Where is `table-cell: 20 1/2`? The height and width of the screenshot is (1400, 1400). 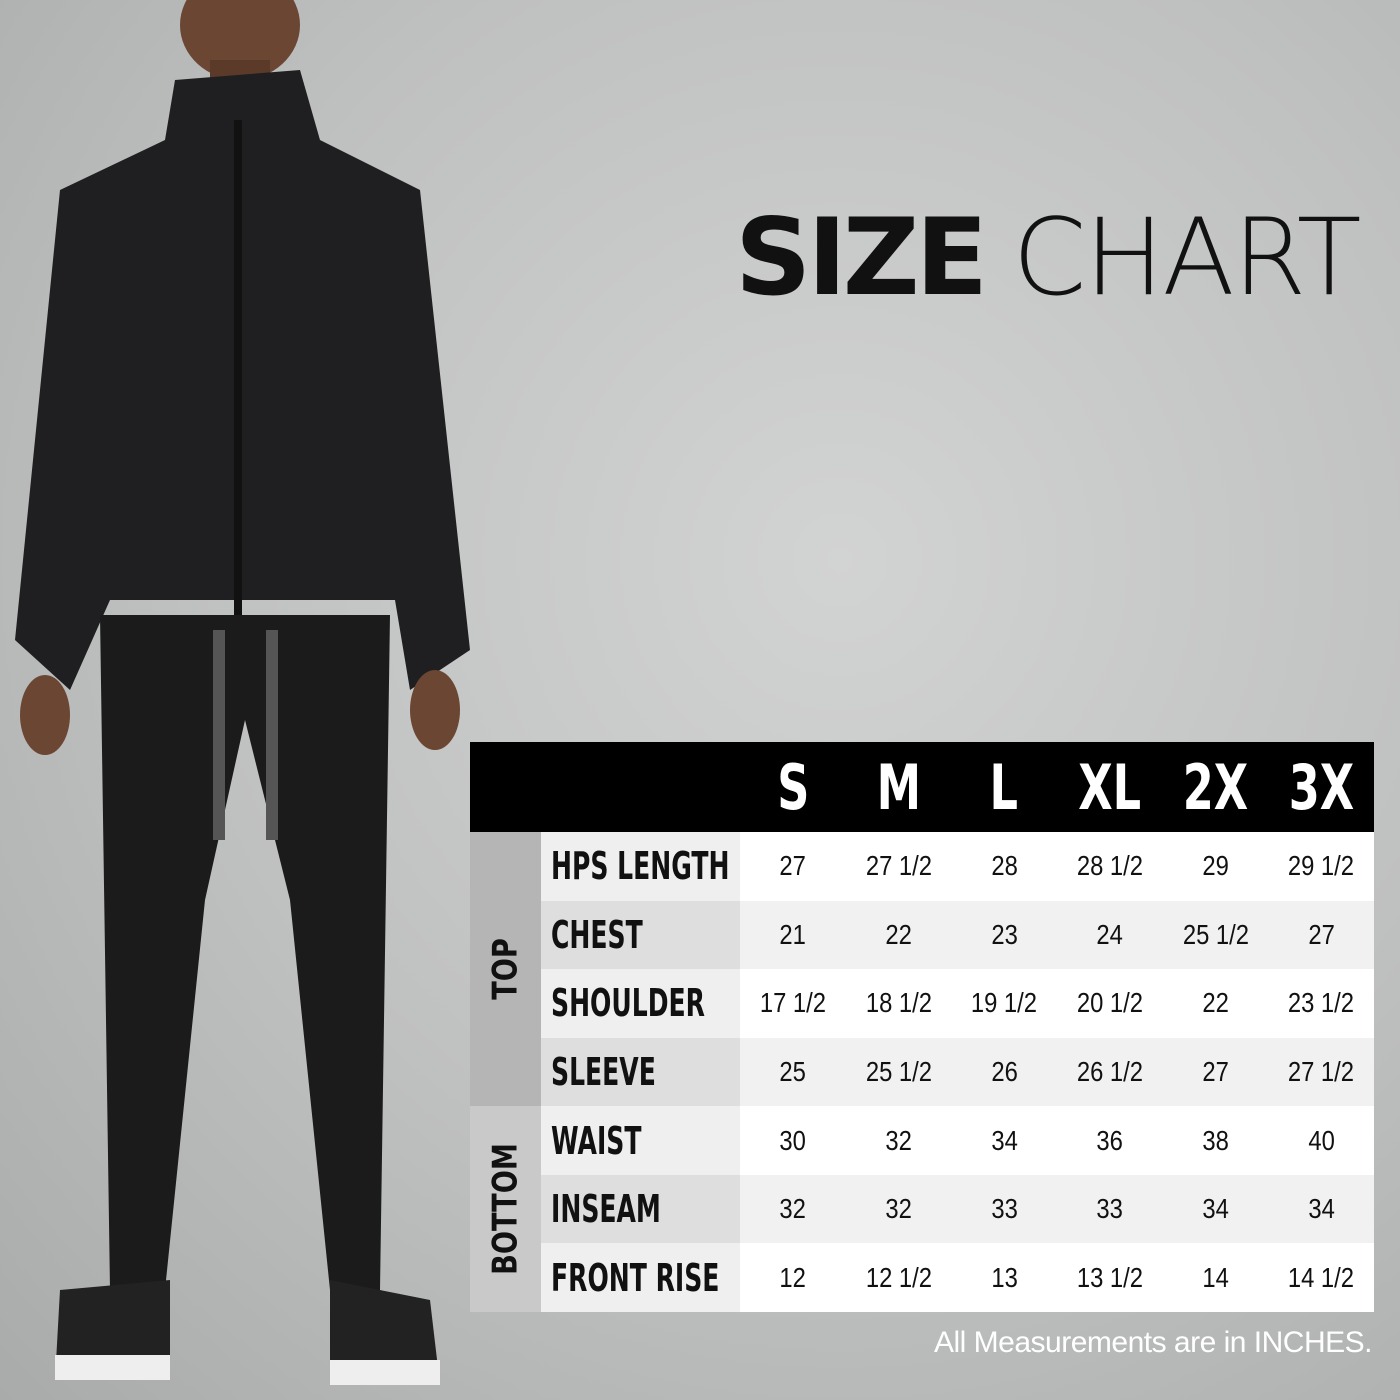 table-cell: 20 1/2 is located at coordinates (1109, 1003).